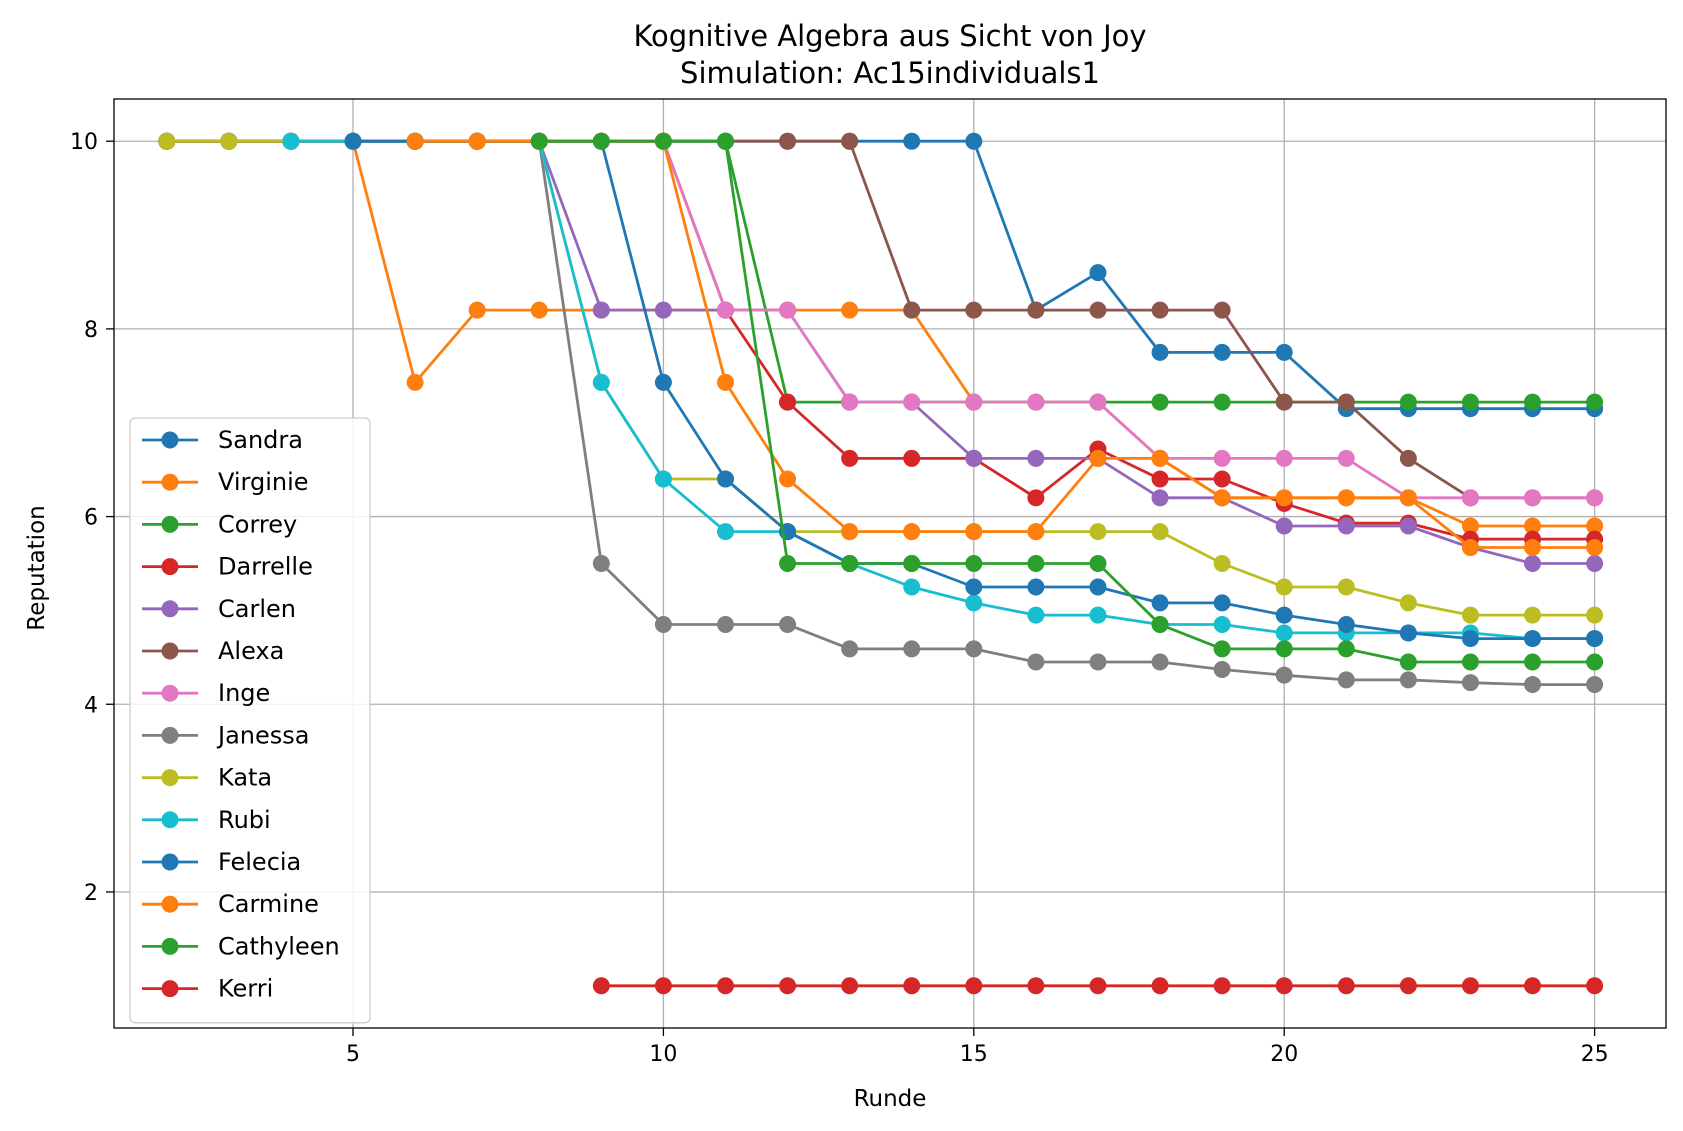 This screenshot has width=1683, height=1131. What do you see at coordinates (230, 904) in the screenshot?
I see `legend-item: Carmine` at bounding box center [230, 904].